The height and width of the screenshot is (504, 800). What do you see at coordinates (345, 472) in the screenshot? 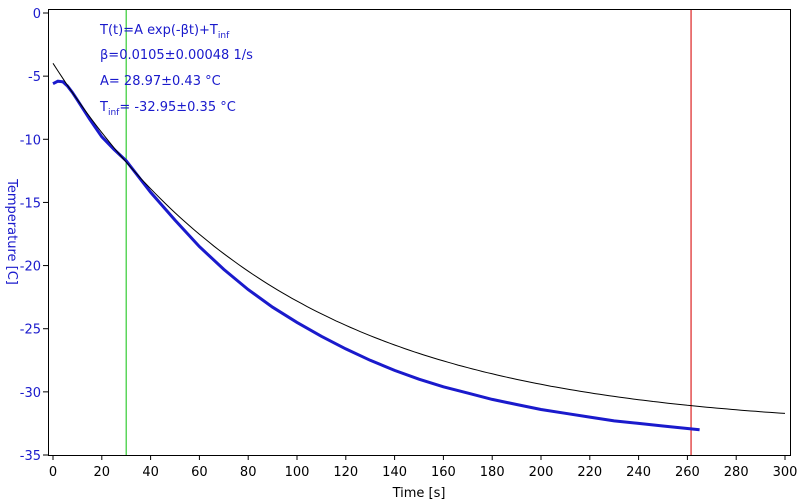
I see `x-tick-label: 120` at bounding box center [345, 472].